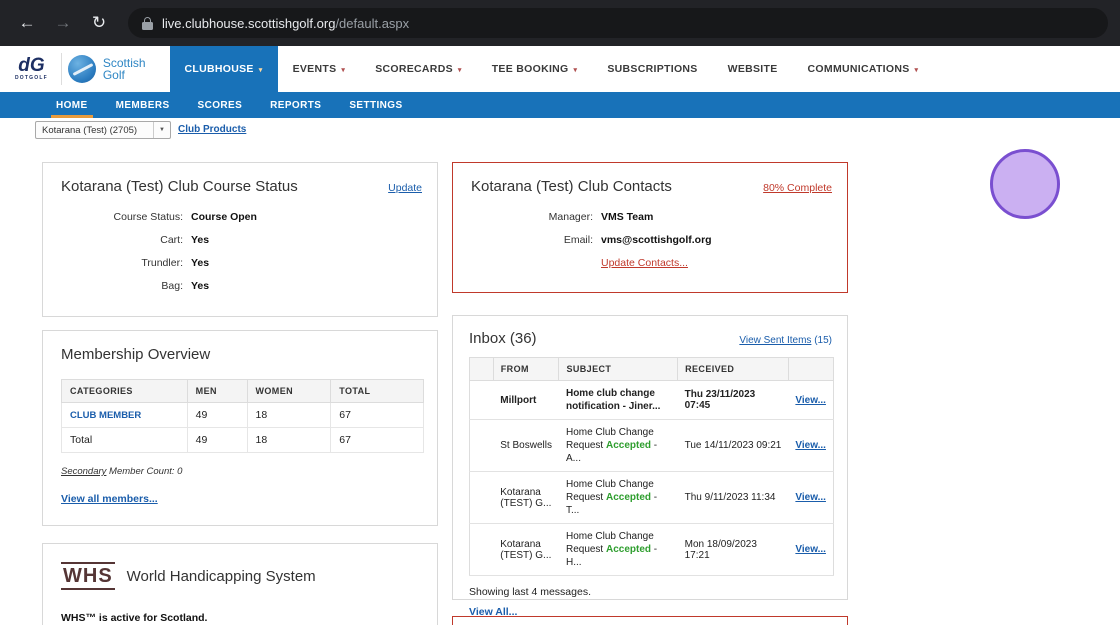 The width and height of the screenshot is (1120, 625). Describe the element at coordinates (220, 105) in the screenshot. I see `subnav-item-scores: SCORES` at that location.